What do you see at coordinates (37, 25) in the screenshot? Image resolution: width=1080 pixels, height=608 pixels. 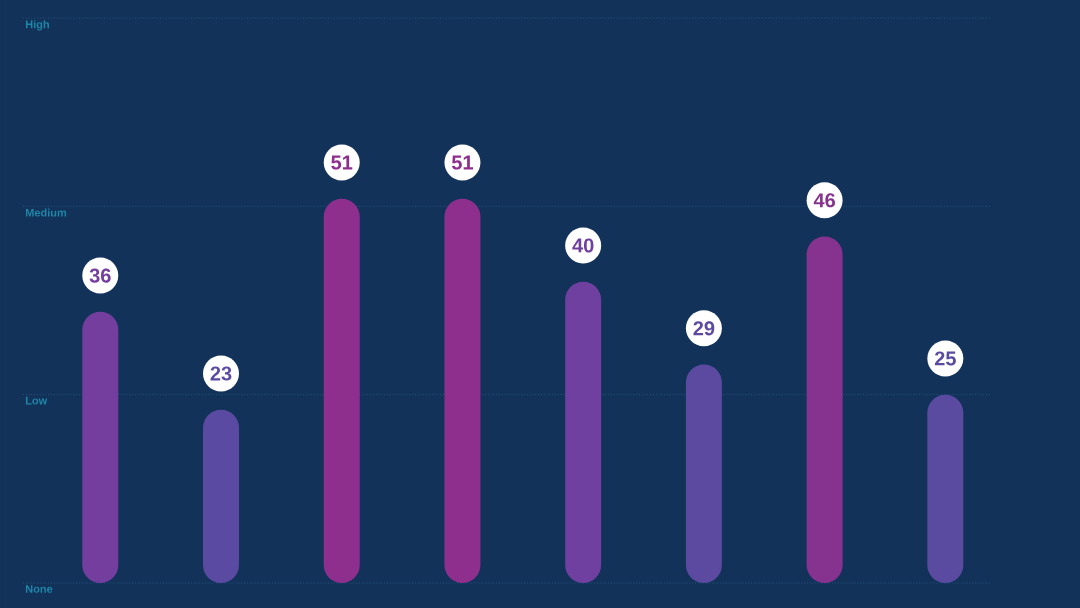 I see `ref-line-label: High` at bounding box center [37, 25].